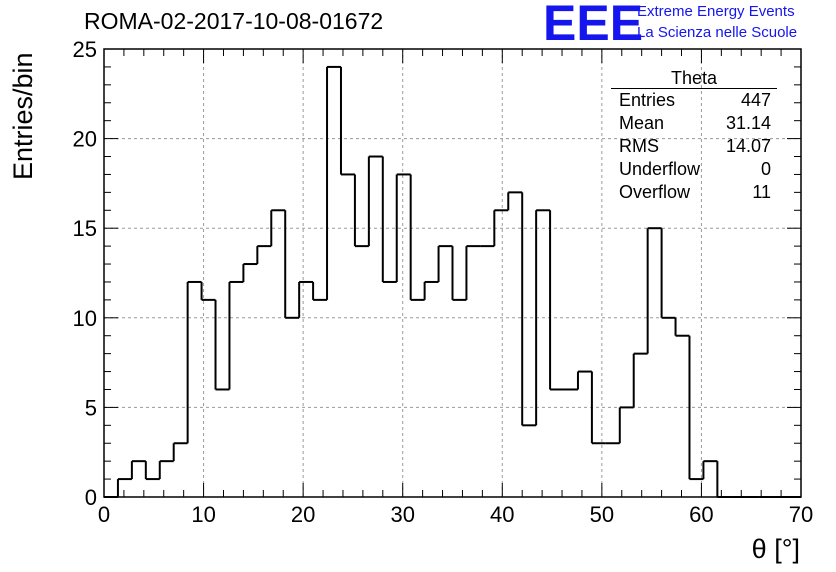 Image resolution: width=836 pixels, height=572 pixels. I want to click on y-tick-label: 10, so click(85, 318).